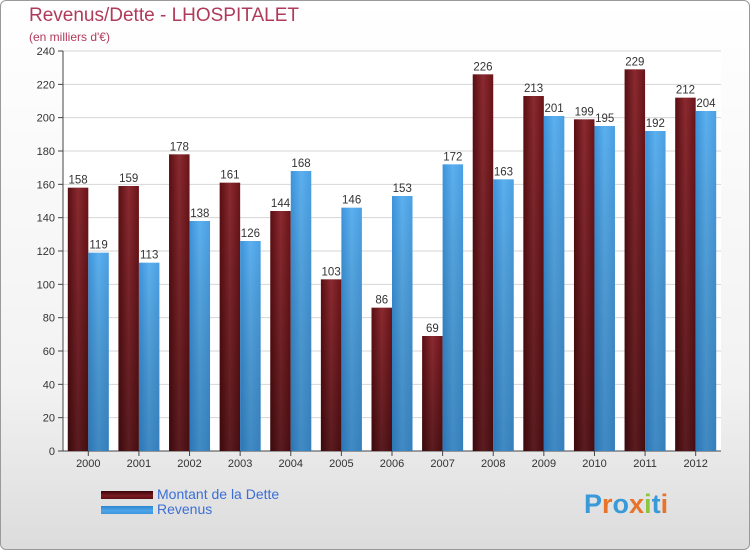 The width and height of the screenshot is (750, 550). Describe the element at coordinates (52, 452) in the screenshot. I see `y-tick-label: 0` at that location.